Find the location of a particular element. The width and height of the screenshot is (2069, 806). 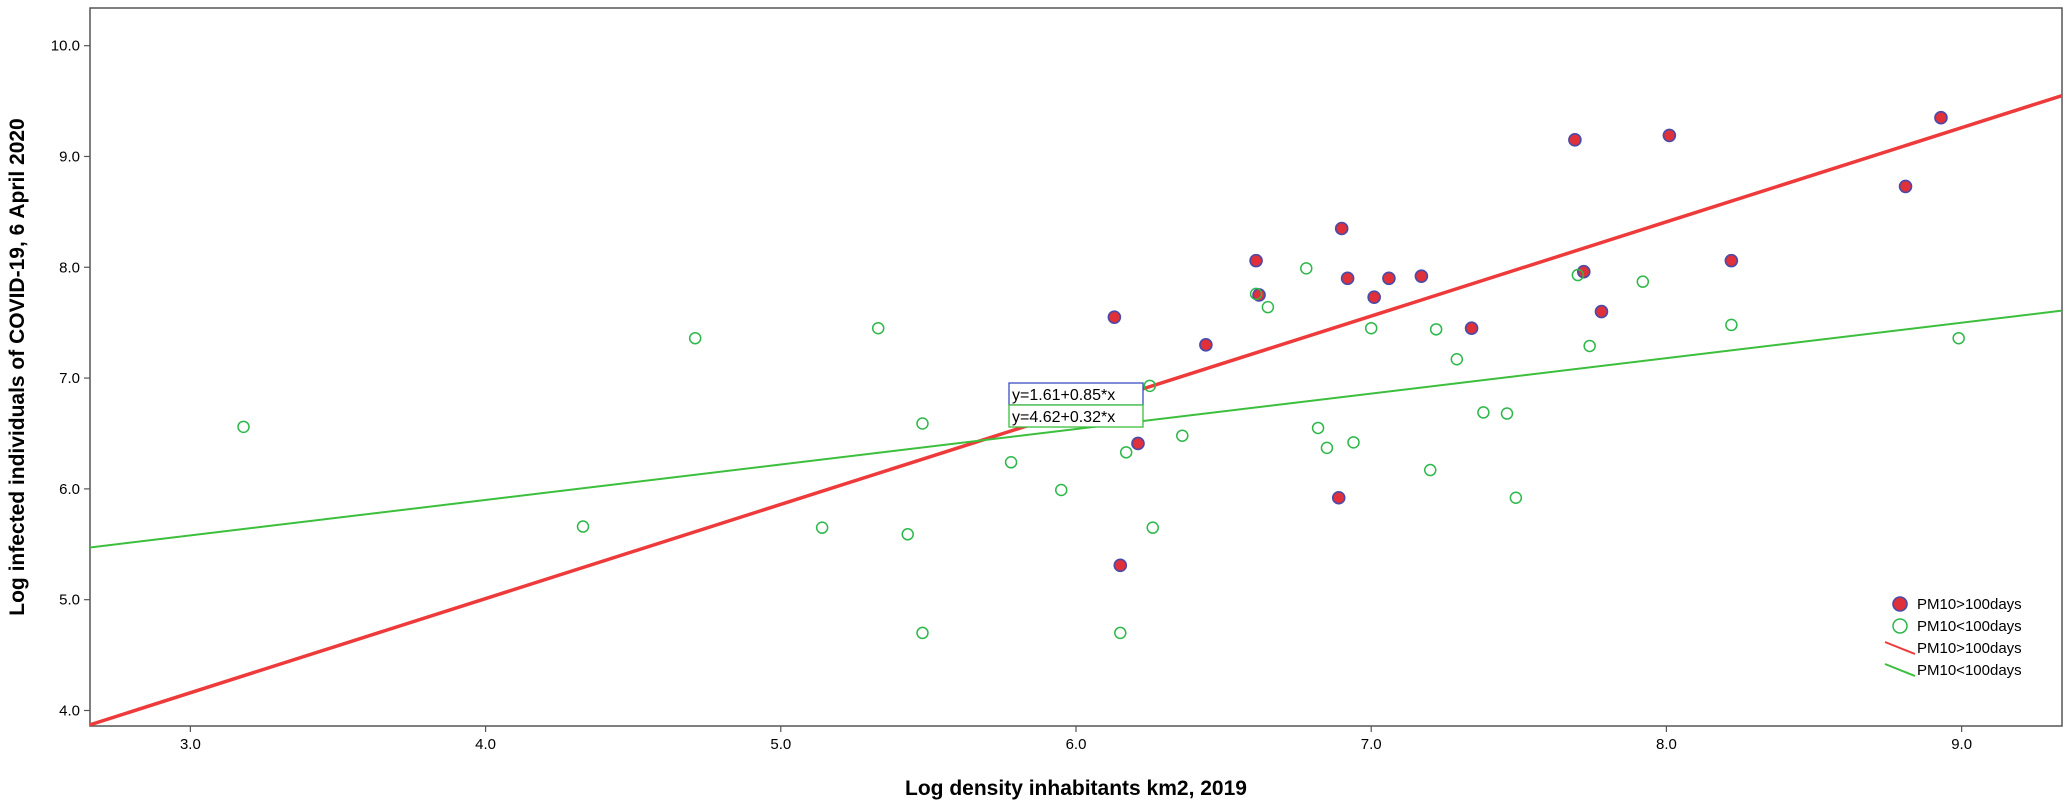

y-tick-label: 8.0 is located at coordinates (69, 267).